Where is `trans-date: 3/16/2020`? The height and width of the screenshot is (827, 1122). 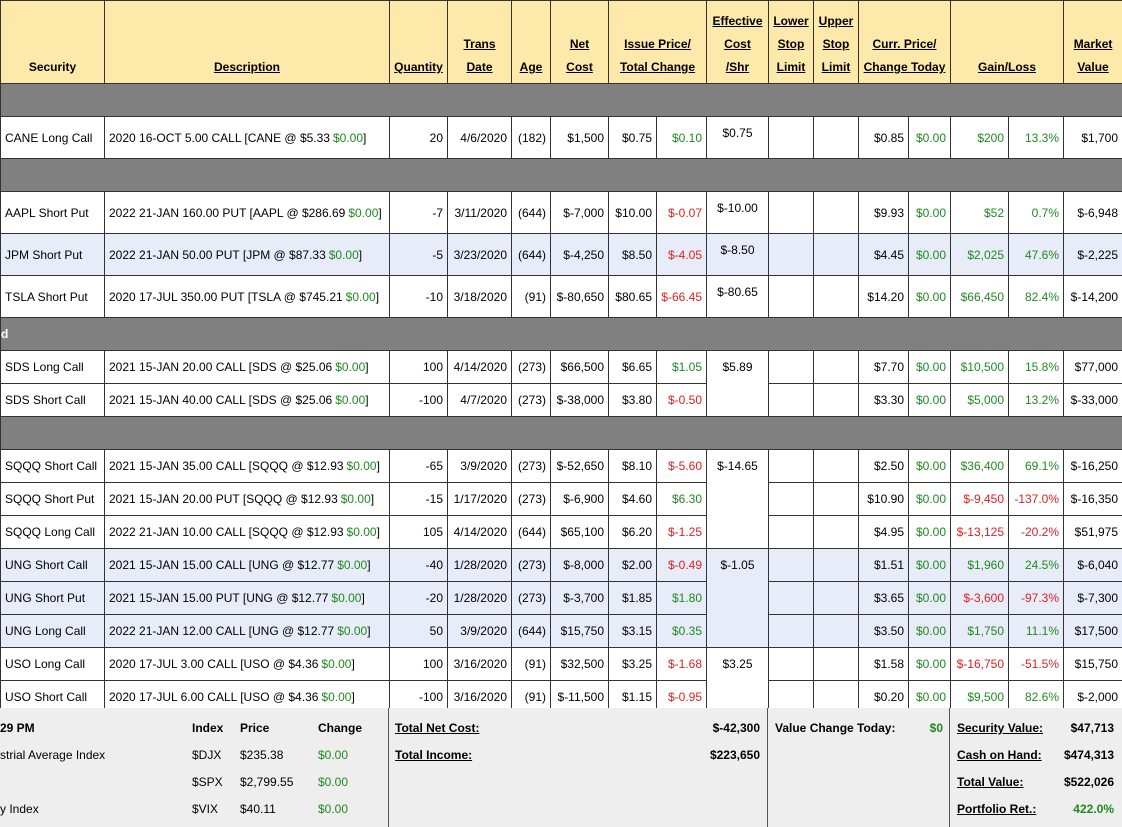
trans-date: 3/16/2020 is located at coordinates (479, 664).